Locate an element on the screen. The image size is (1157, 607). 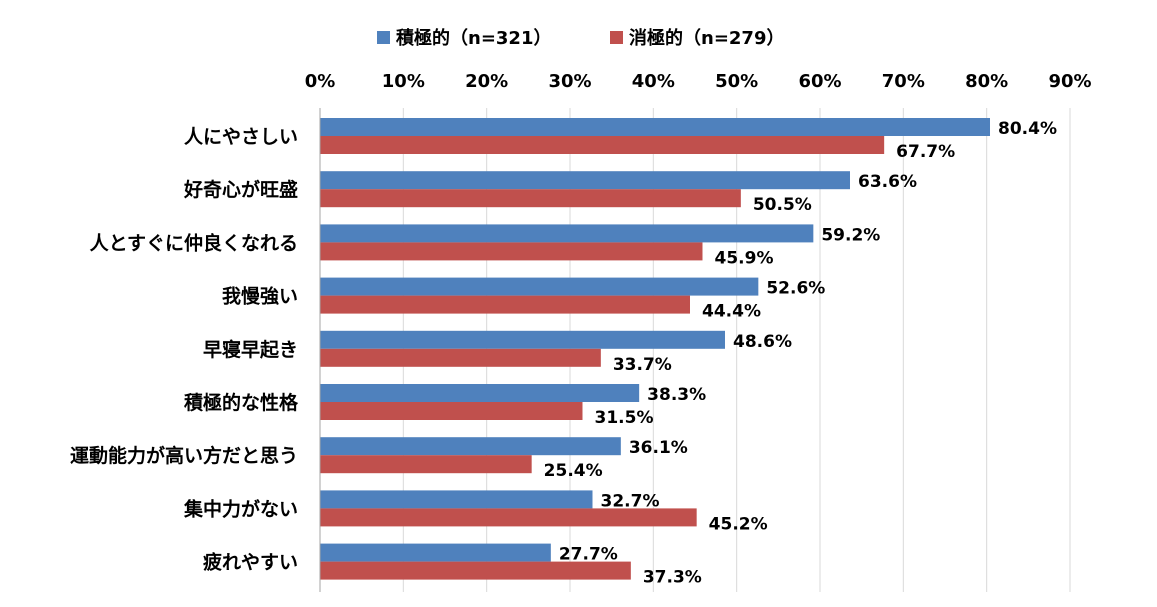
x-tick-label-9: 90% is located at coordinates (1069, 81).